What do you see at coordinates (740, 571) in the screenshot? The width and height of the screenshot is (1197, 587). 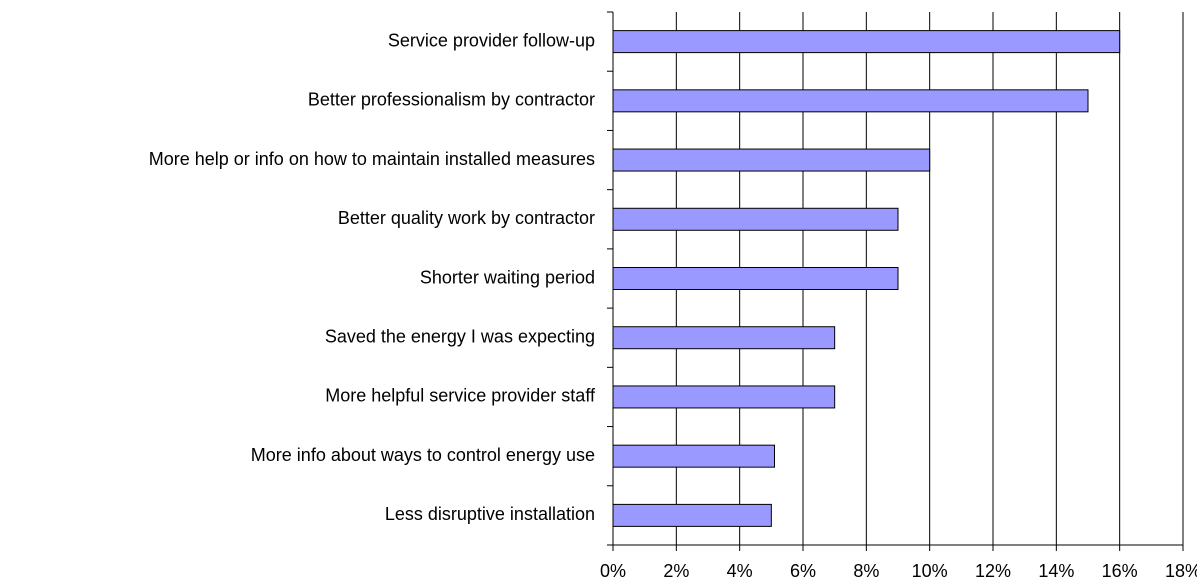 I see `x-tick-label: 4%` at bounding box center [740, 571].